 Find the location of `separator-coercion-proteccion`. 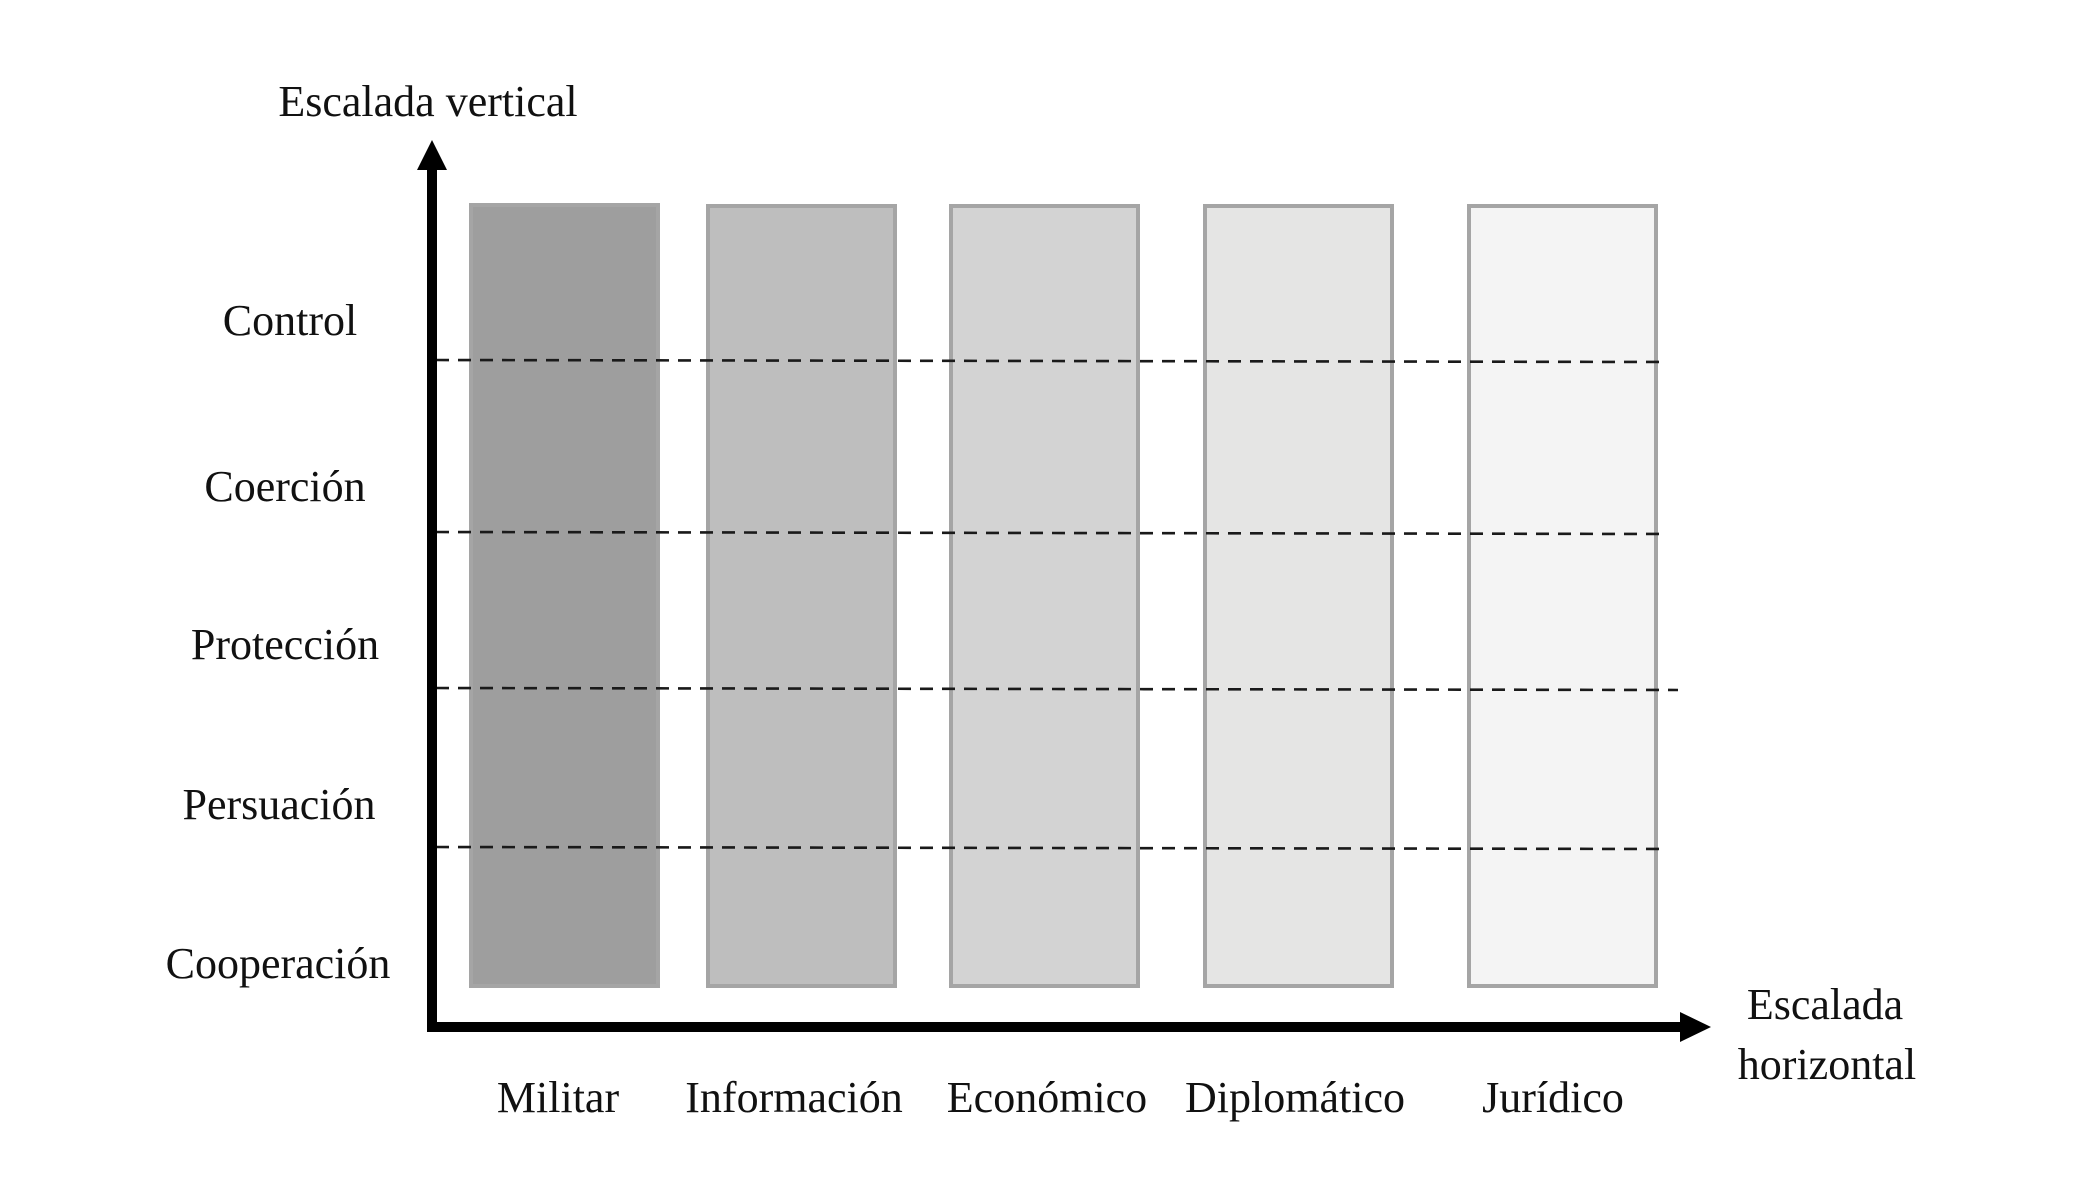

separator-coercion-proteccion is located at coordinates (1051, 533).